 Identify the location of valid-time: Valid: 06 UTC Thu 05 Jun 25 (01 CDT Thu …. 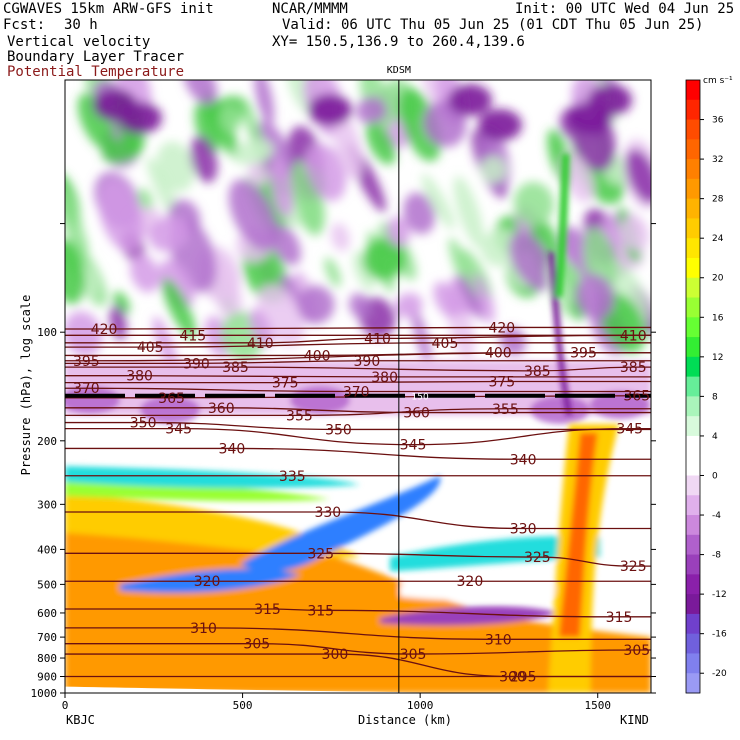
(493, 25).